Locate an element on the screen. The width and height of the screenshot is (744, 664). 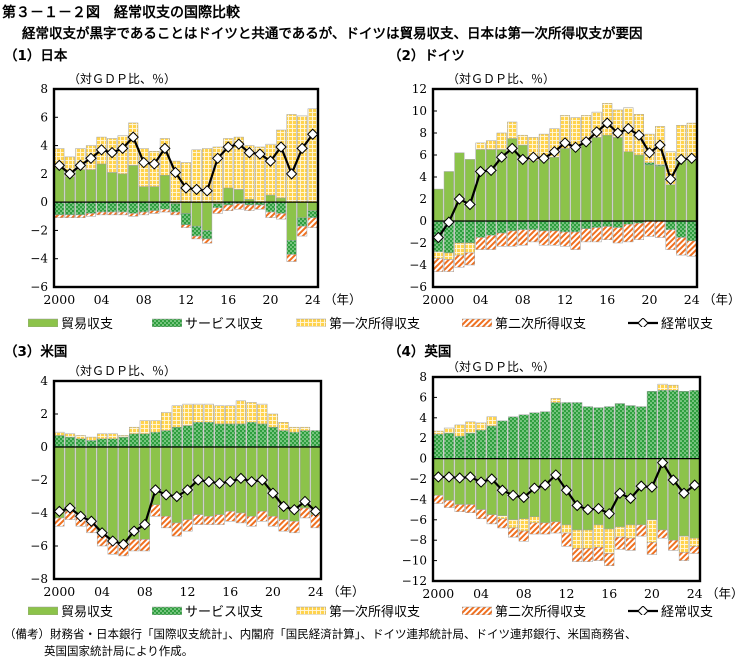
bar-primary_income-2007 is located at coordinates (512, 130).